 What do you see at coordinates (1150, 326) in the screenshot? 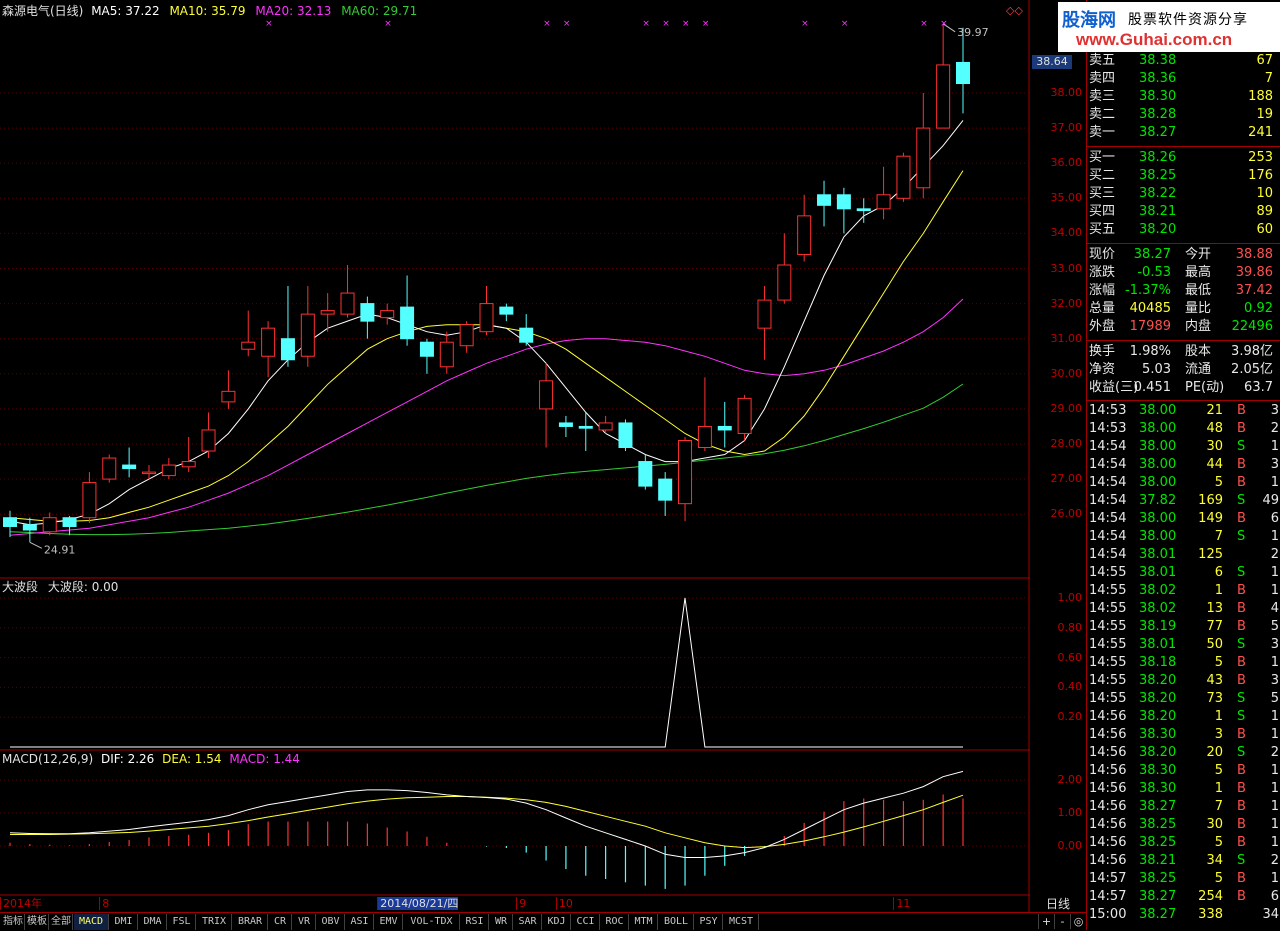
I see `quote-value: 17989` at bounding box center [1150, 326].